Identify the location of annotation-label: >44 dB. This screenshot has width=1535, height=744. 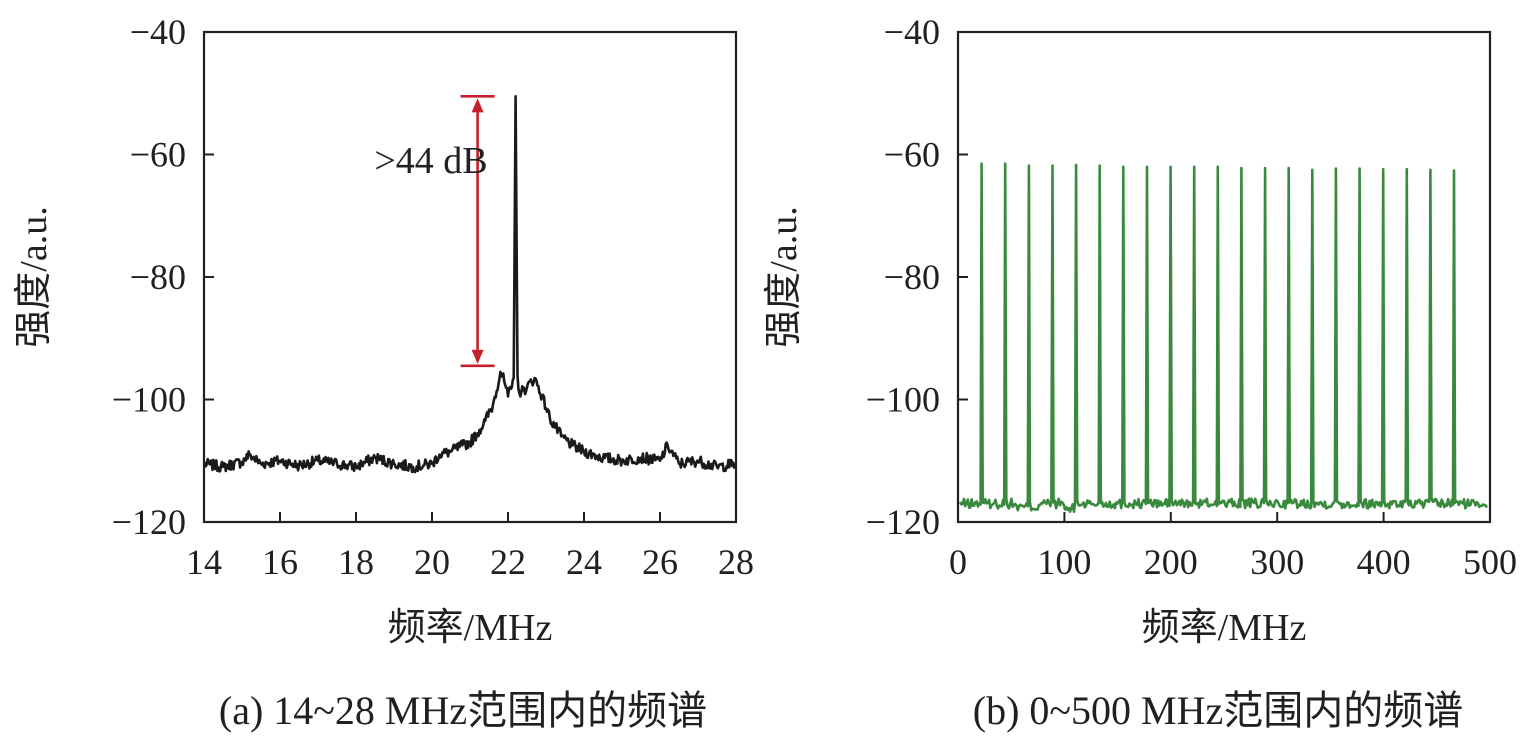
(430, 161).